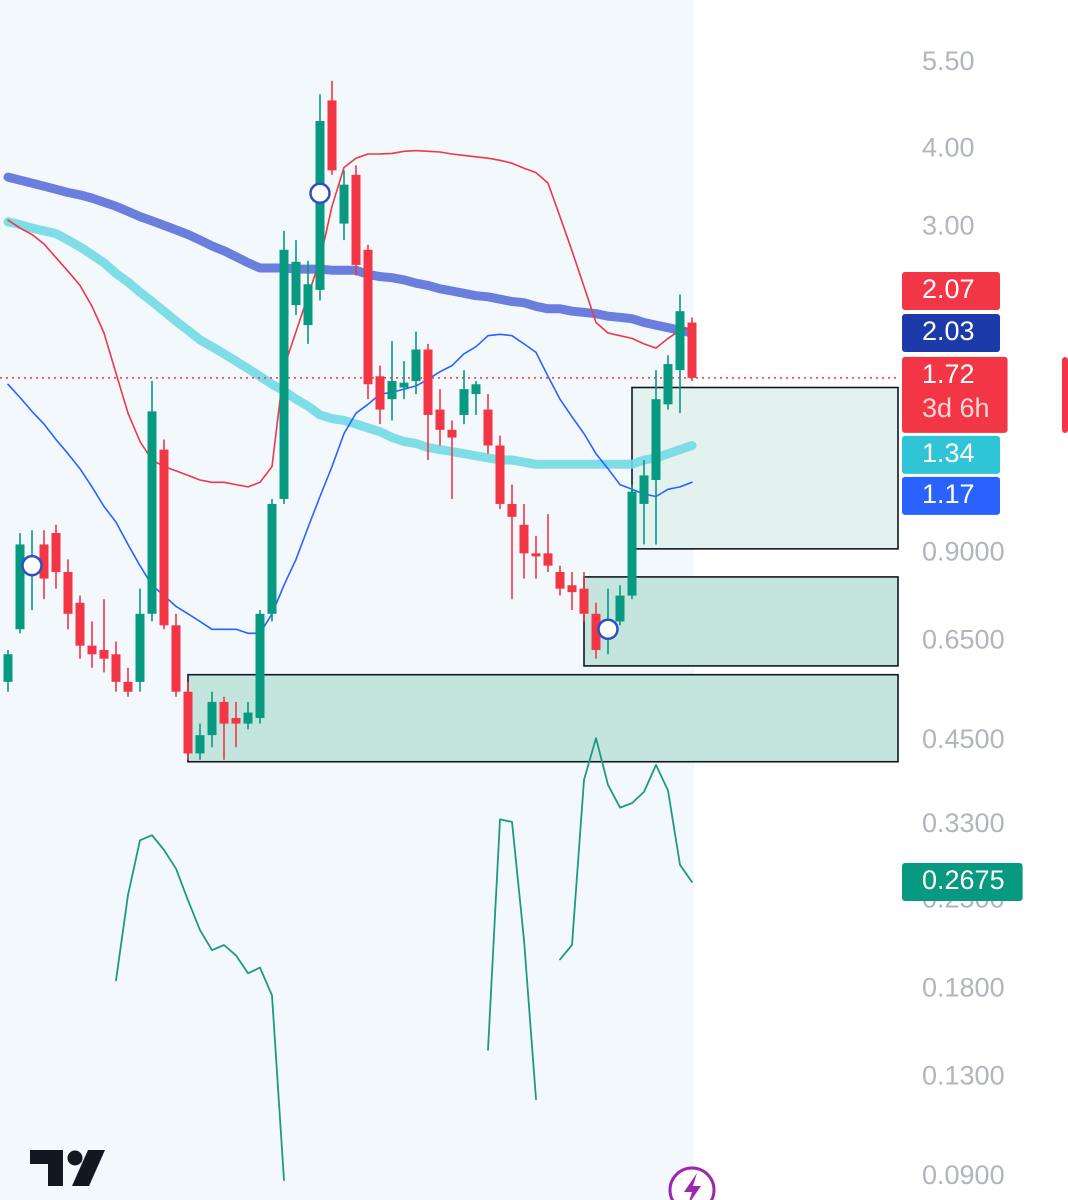 This screenshot has height=1200, width=1068. Describe the element at coordinates (948, 331) in the screenshot. I see `price-badge-label: 2.03` at that location.